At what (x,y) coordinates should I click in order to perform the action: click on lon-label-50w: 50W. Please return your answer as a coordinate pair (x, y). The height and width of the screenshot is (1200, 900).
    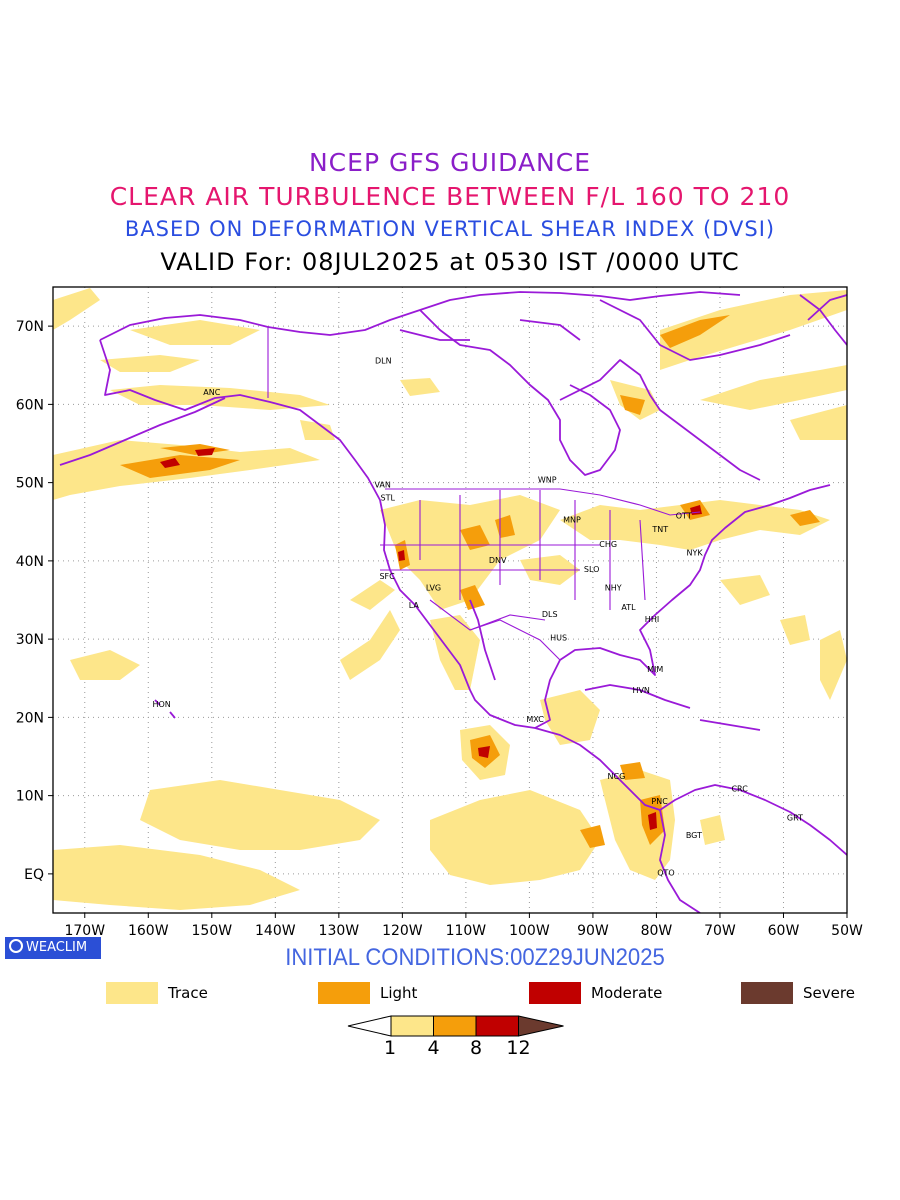
    Looking at the image, I should click on (847, 931).